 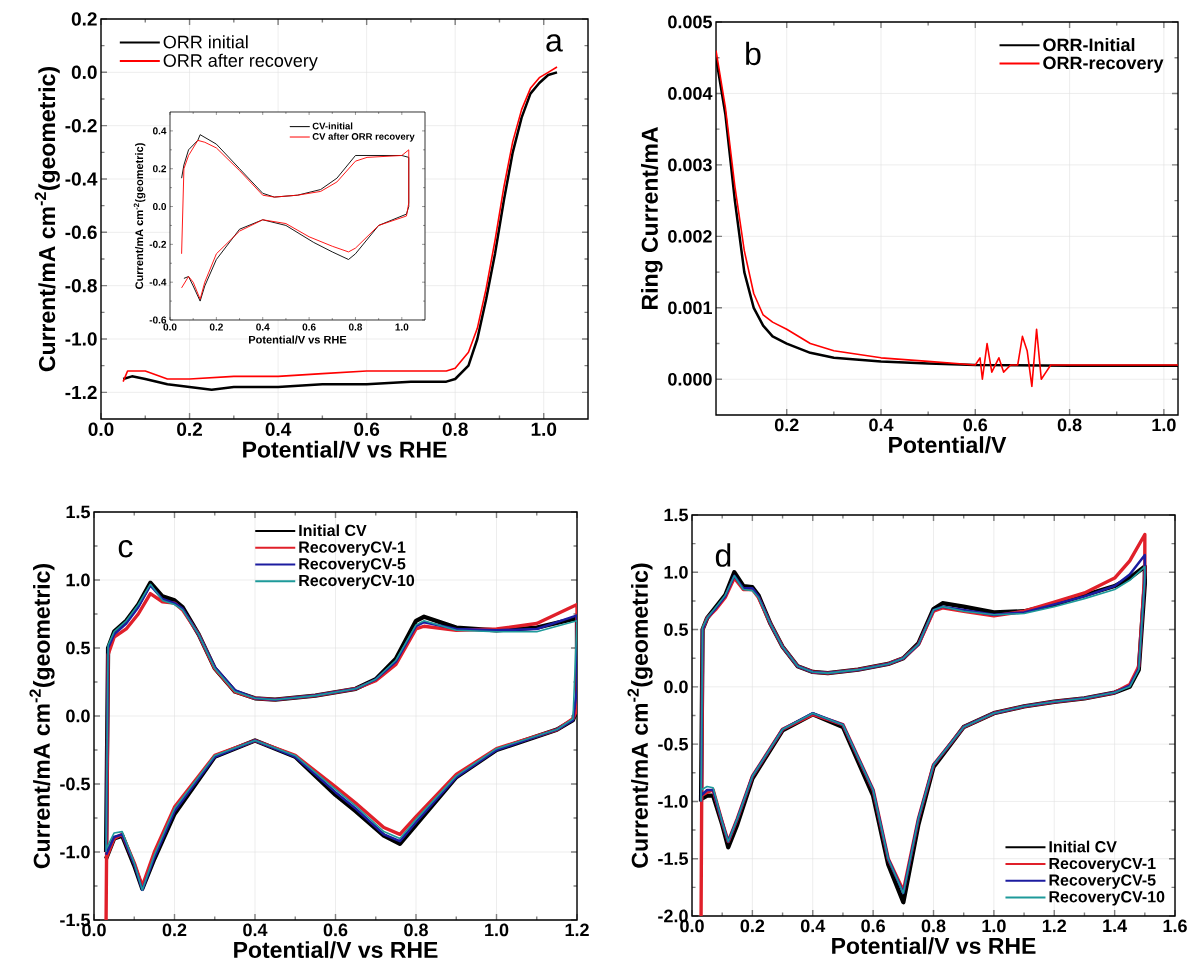 What do you see at coordinates (159, 131) in the screenshot?
I see `y-tick-label: 0.4` at bounding box center [159, 131].